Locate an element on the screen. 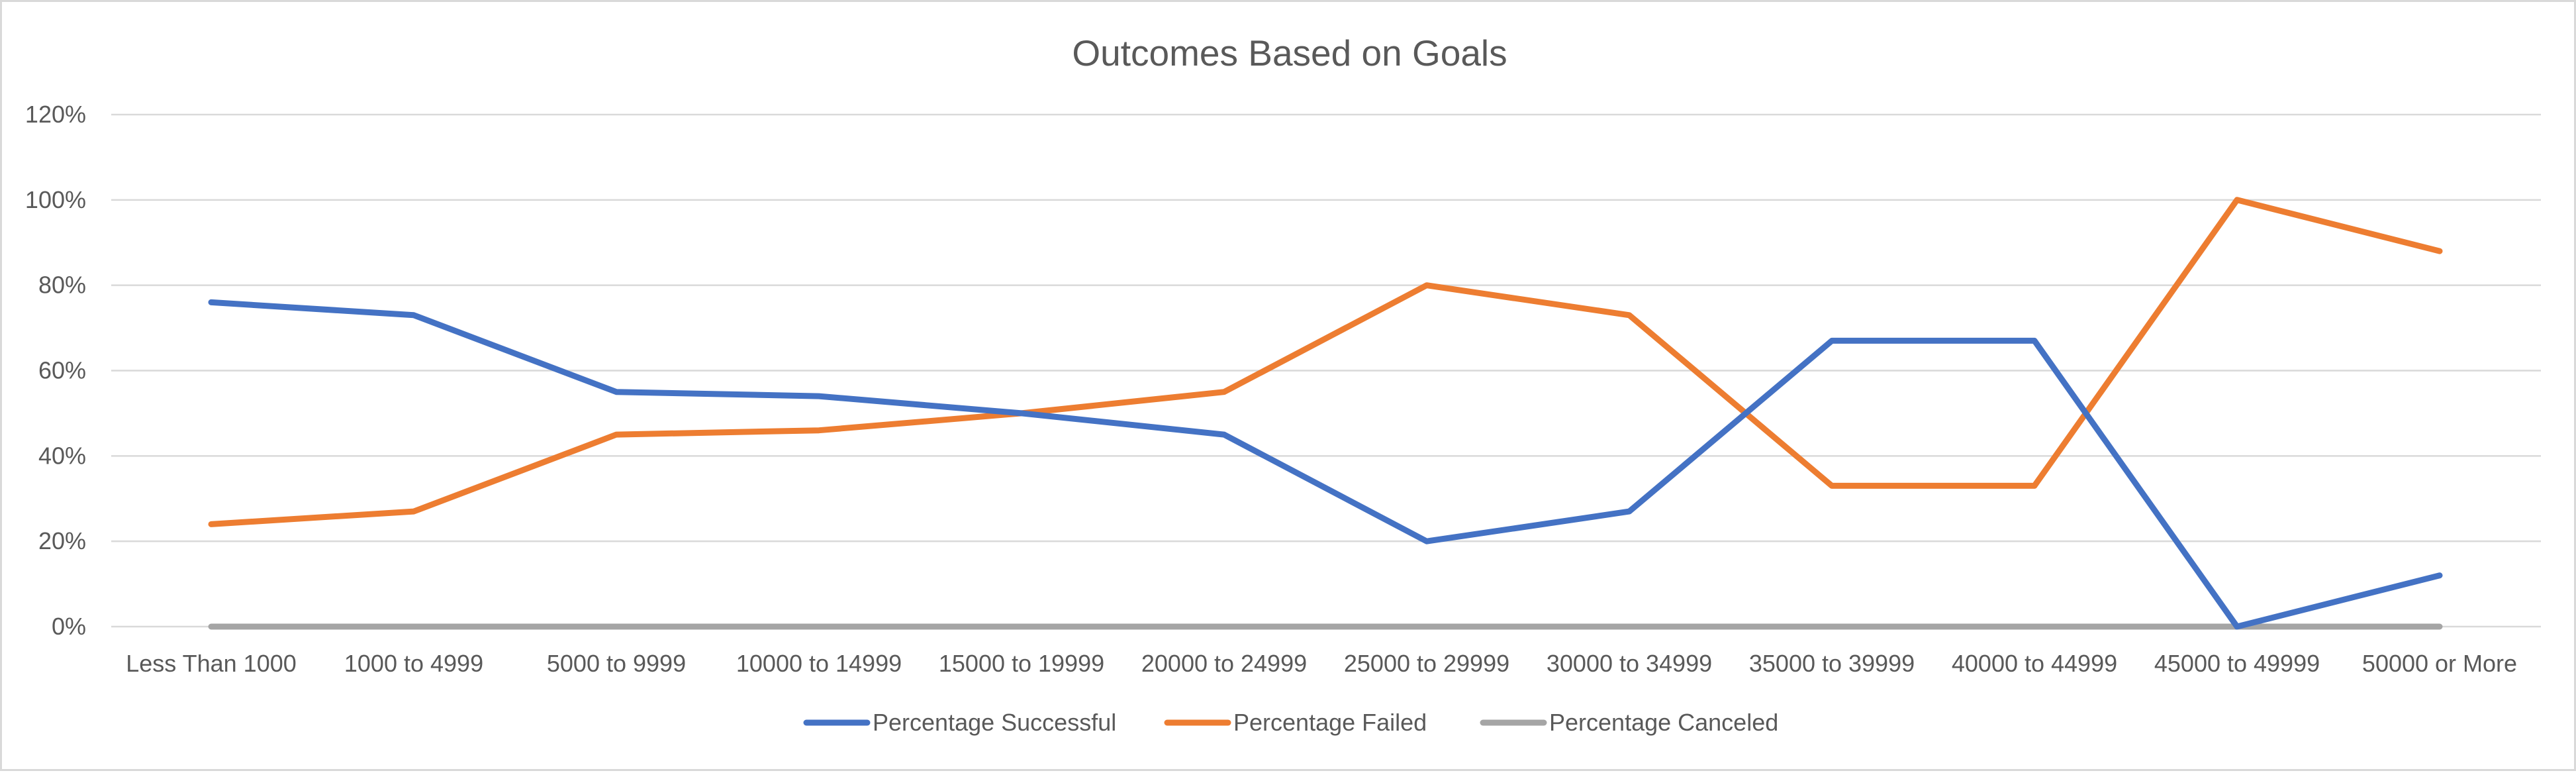 The width and height of the screenshot is (2576, 773). x-tick-label: 15000 to 19999 is located at coordinates (1021, 663).